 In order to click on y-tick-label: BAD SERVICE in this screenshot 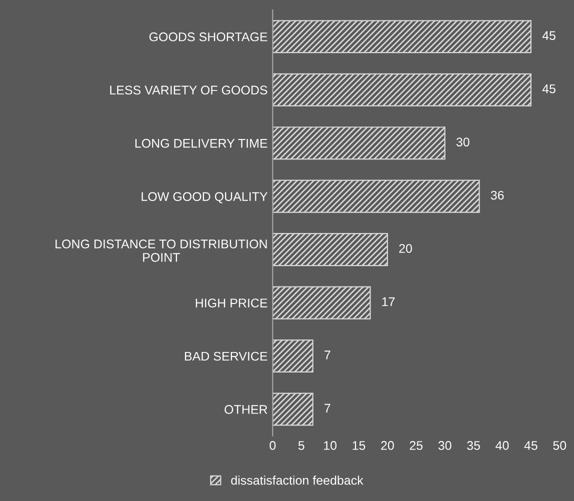, I will do `click(226, 356)`.